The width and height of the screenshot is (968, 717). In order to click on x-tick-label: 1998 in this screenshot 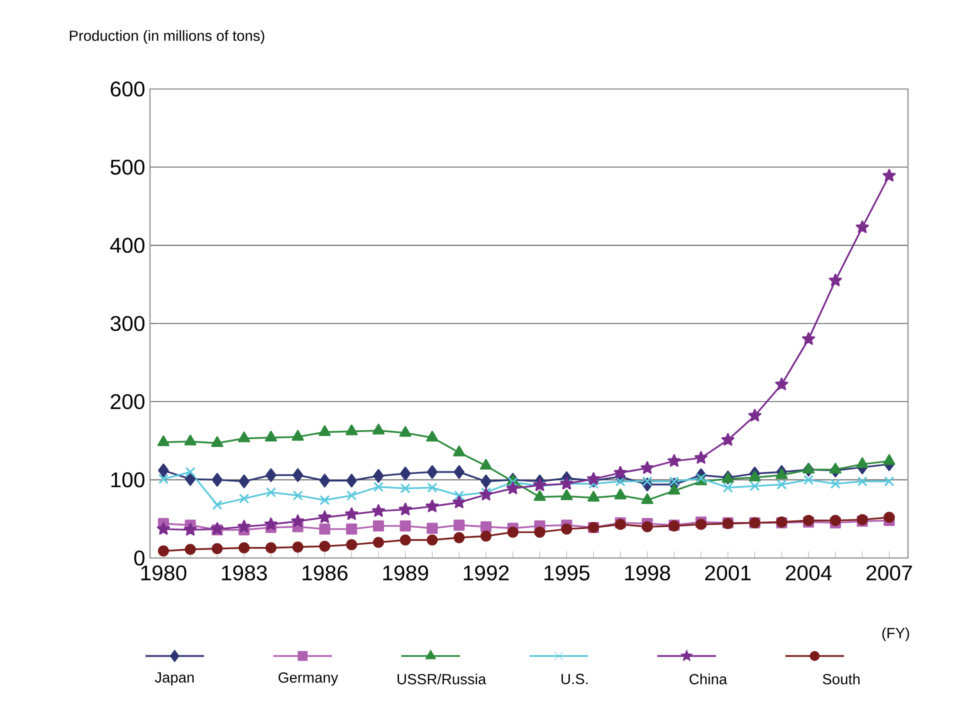, I will do `click(647, 572)`.